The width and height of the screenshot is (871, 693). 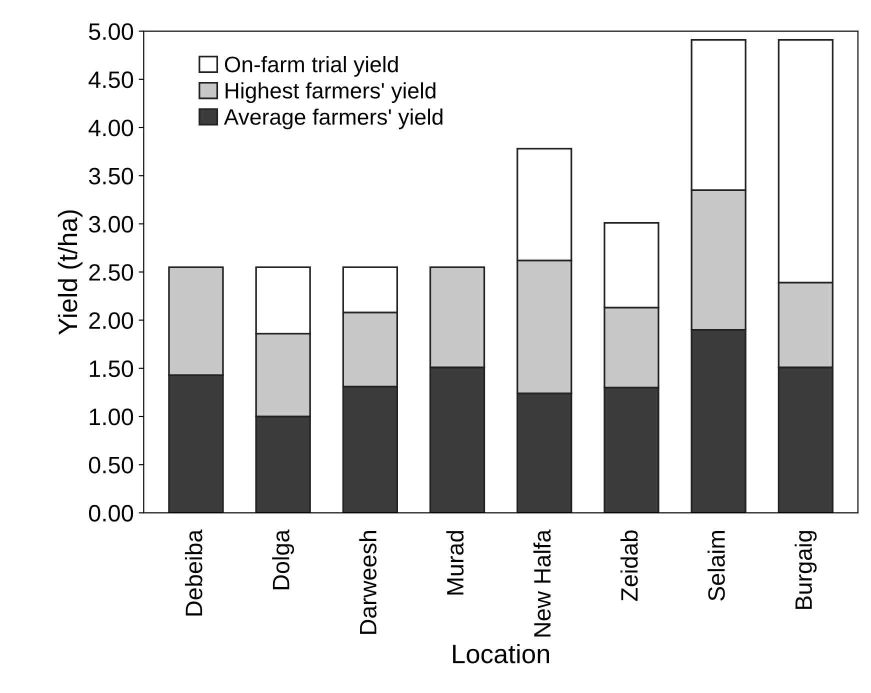 What do you see at coordinates (112, 417) in the screenshot?
I see `y-tick-label: 1.00` at bounding box center [112, 417].